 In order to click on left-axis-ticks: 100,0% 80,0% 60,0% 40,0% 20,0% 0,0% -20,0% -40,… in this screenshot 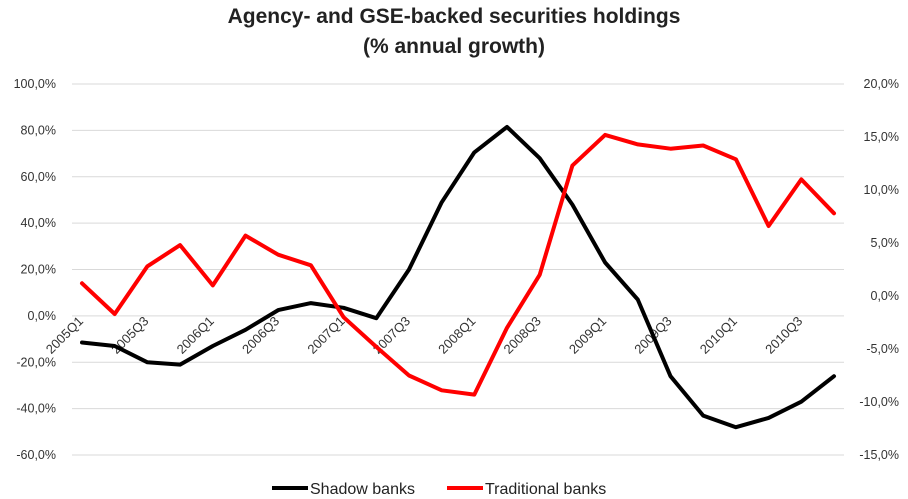, I will do `click(35, 269)`.